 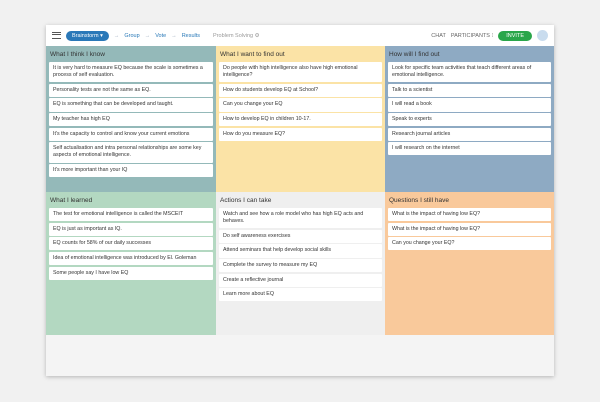 I want to click on invite-button: INVITE, so click(x=515, y=35).